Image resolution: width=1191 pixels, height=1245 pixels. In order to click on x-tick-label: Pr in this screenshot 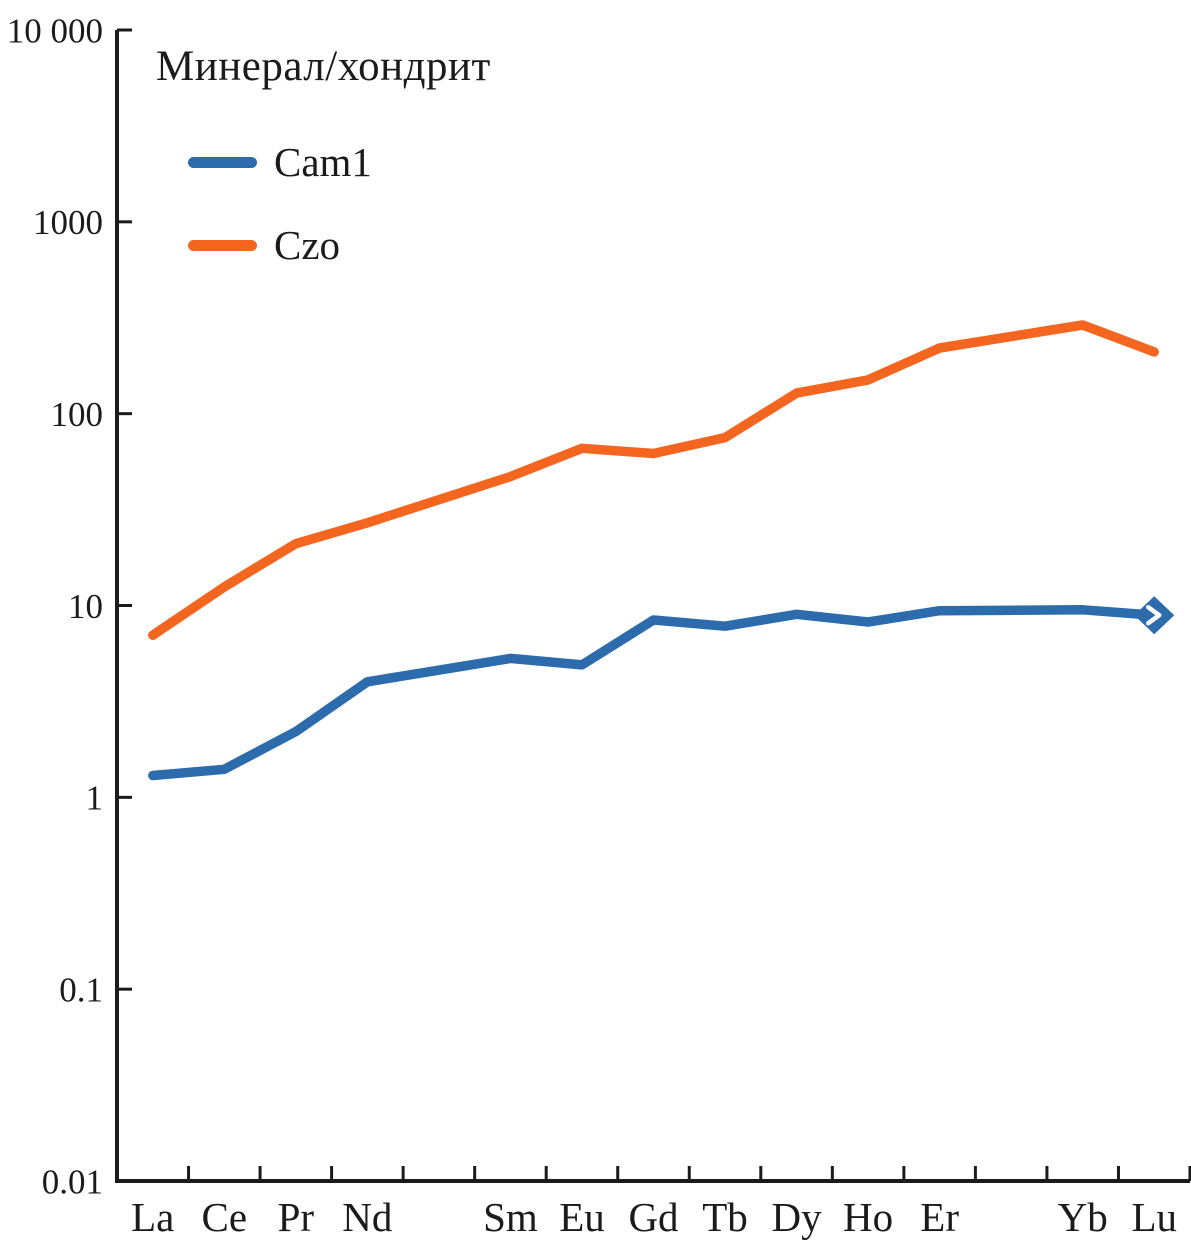, I will do `click(296, 1217)`.